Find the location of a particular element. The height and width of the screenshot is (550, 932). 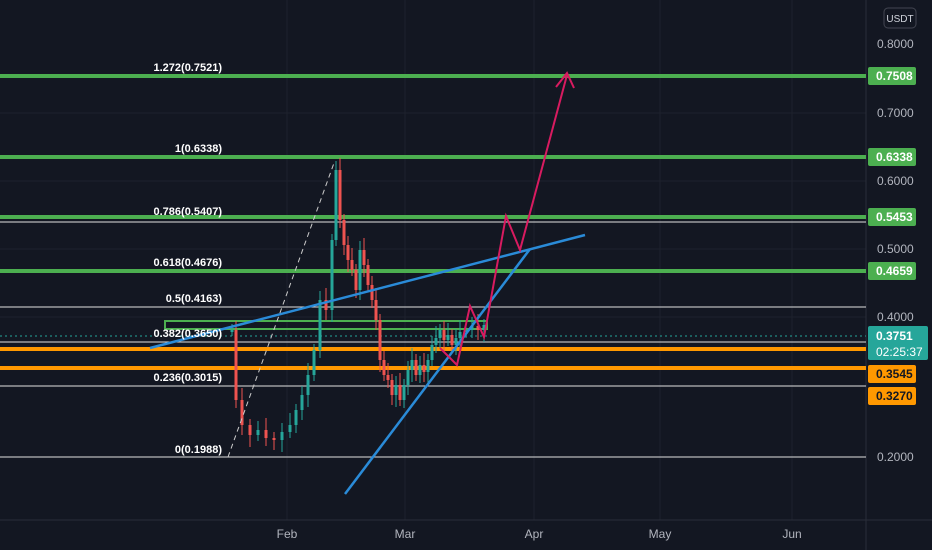

fib-label-1: 1(0.6338) is located at coordinates (198, 149).